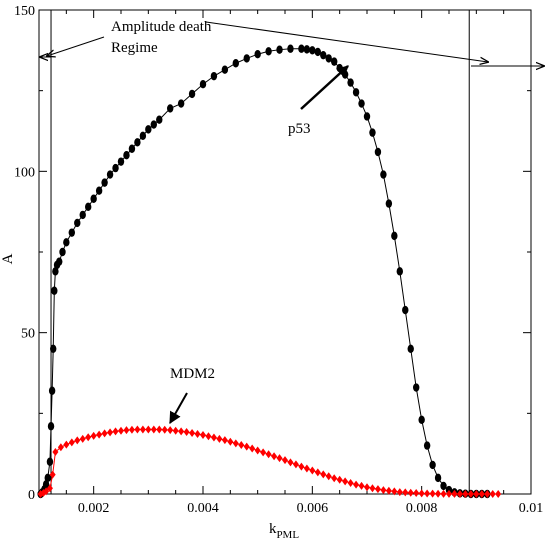  Describe the element at coordinates (161, 27) in the screenshot. I see `regime-label-line1: Amplitude death` at that location.